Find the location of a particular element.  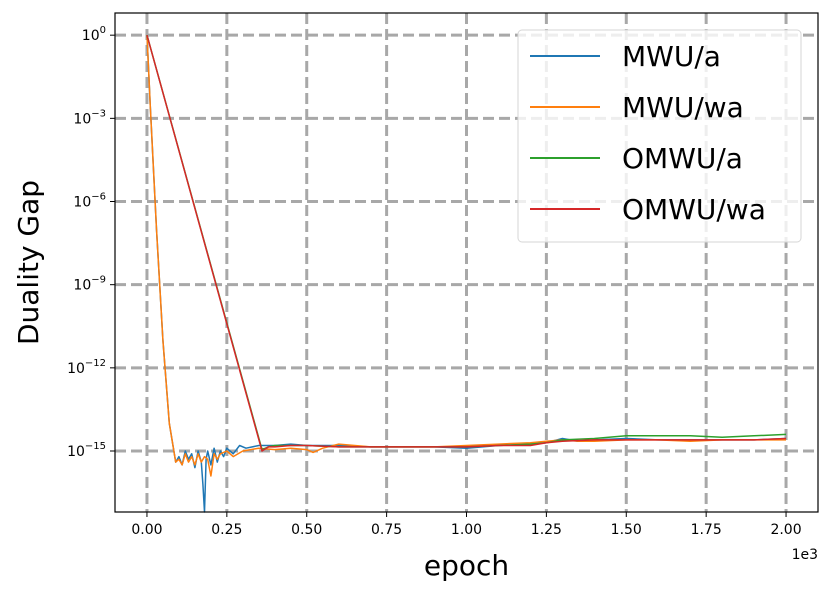

x-axis-offset-label: 1e3 is located at coordinates (805, 555).